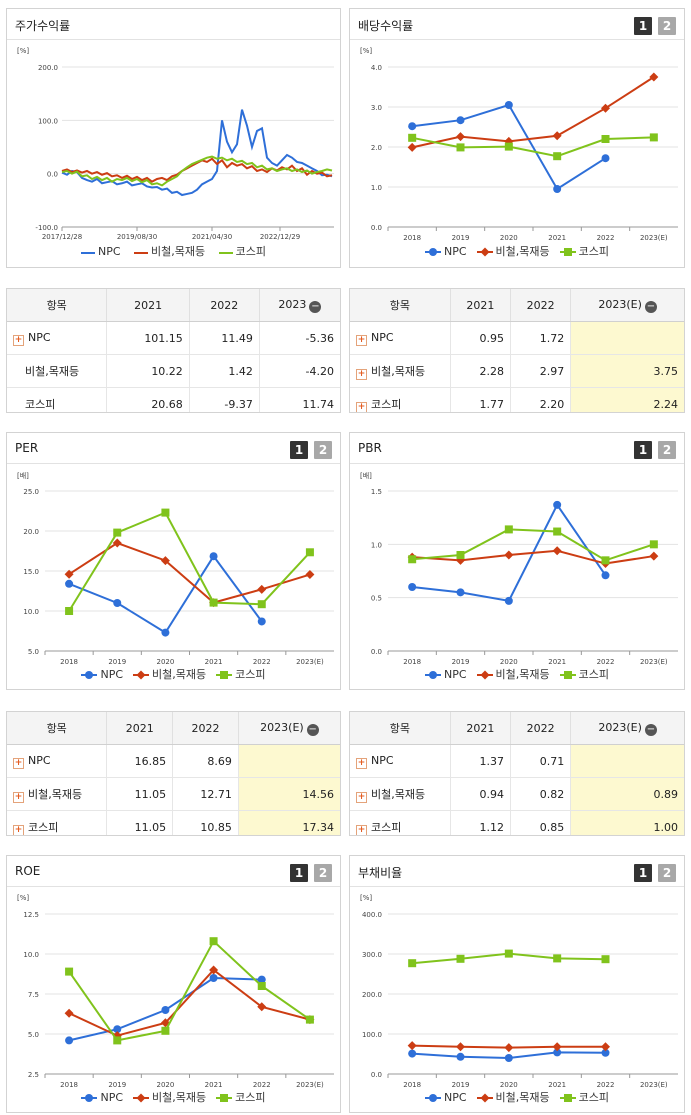  I want to click on table-cell: 1.00, so click(627, 822).